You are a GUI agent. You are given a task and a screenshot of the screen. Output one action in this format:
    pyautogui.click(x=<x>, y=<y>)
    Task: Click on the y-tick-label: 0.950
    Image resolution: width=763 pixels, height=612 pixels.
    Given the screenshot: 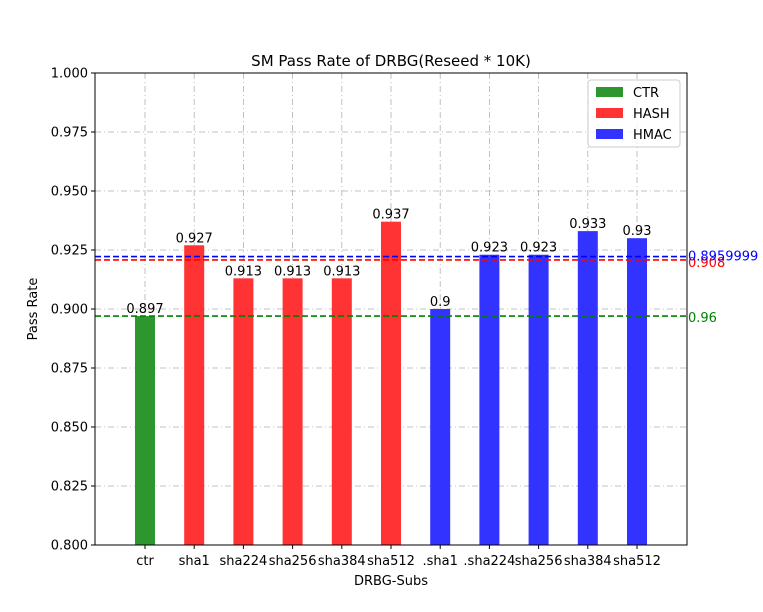 What is the action you would take?
    pyautogui.click(x=69, y=192)
    